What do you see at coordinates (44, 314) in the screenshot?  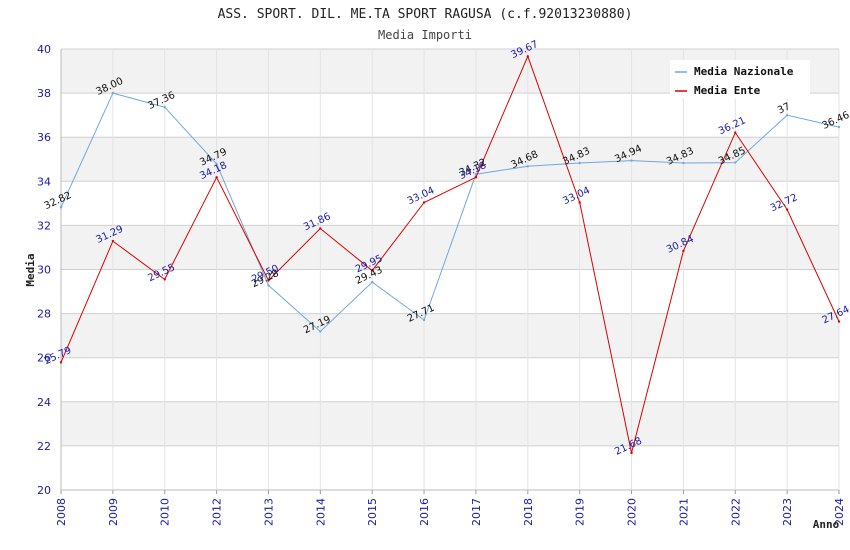 I see `y-tick-label: 28` at bounding box center [44, 314].